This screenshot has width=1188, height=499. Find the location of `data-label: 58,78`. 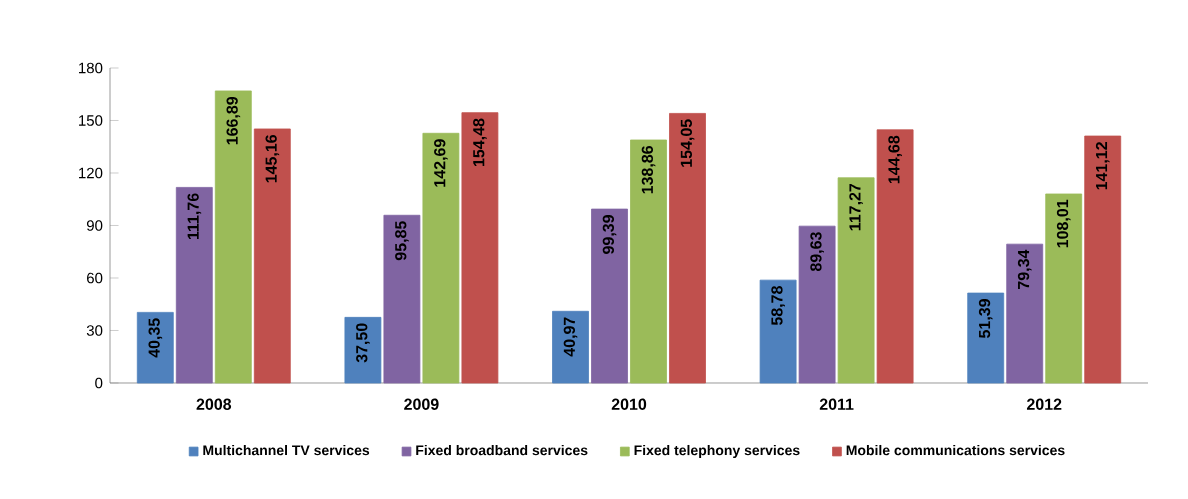

data-label: 58,78 is located at coordinates (778, 306).